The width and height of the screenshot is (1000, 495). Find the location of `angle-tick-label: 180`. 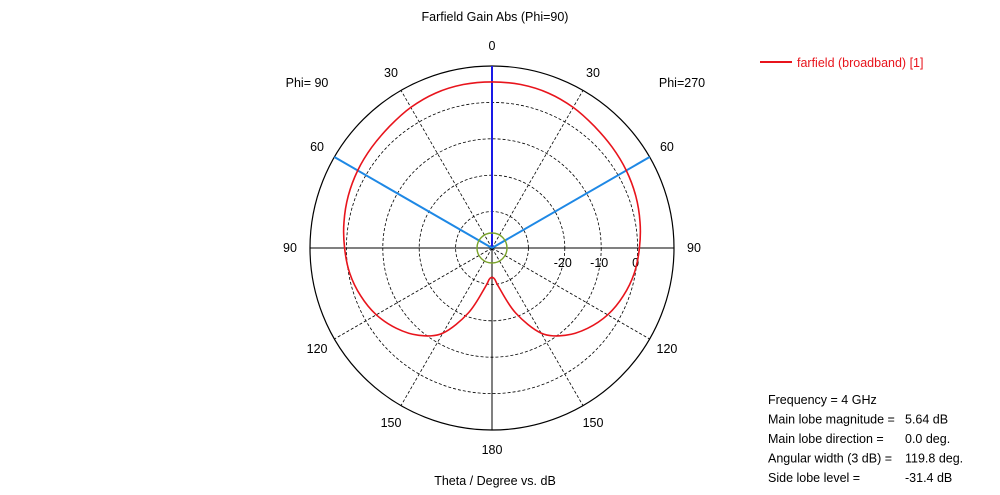

angle-tick-label: 180 is located at coordinates (492, 450).